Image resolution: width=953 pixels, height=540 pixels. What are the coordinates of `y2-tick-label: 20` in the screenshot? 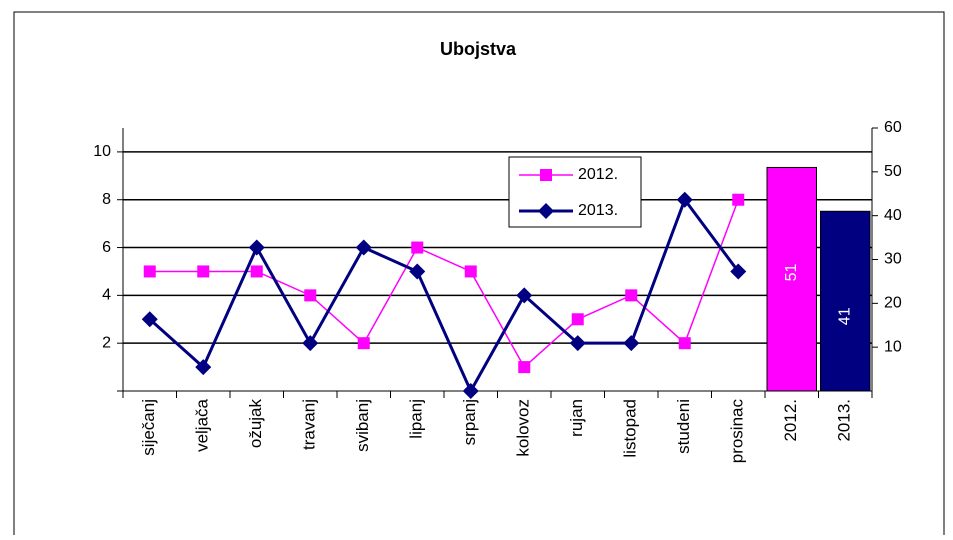 It's located at (893, 303).